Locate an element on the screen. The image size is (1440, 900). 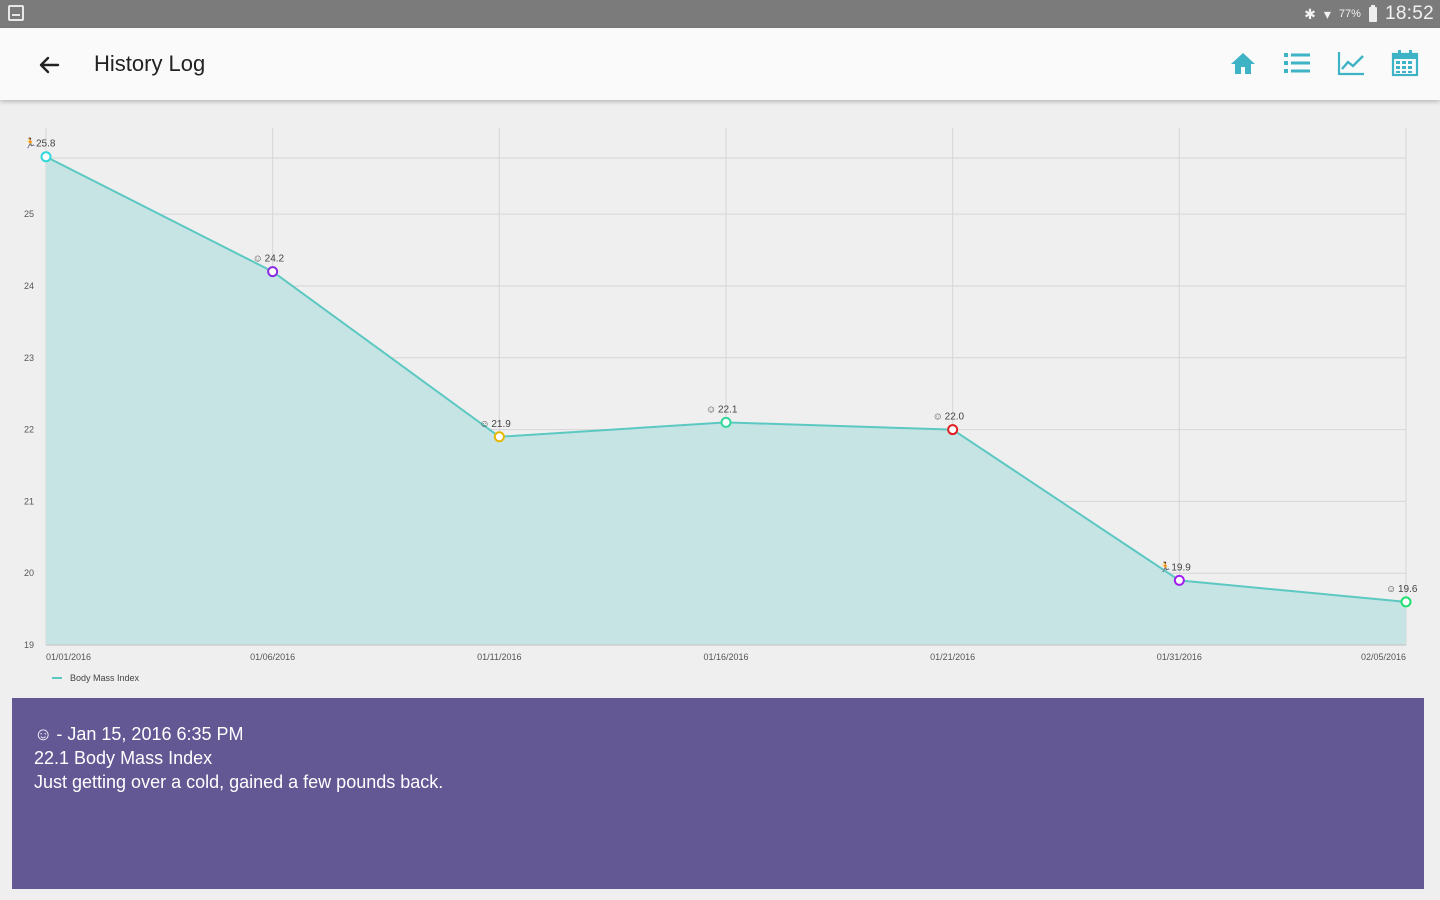
bluetooth-icon: ✱ is located at coordinates (1310, 13).